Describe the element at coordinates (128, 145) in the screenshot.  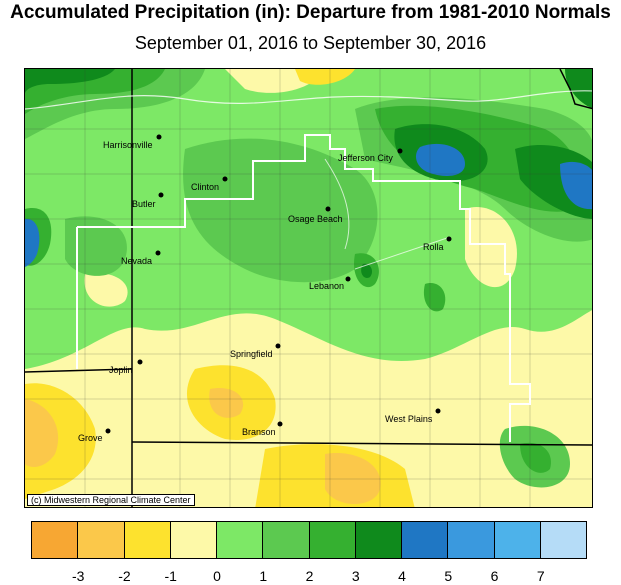
I see `city-label: Harrisonville` at that location.